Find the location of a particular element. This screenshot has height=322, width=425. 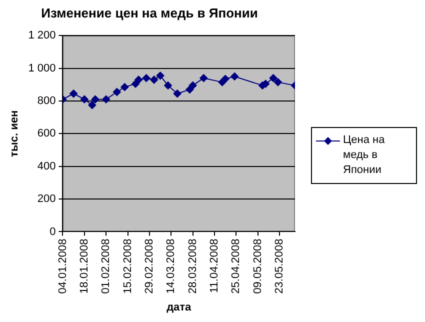

y-axis-title: тыс. иен is located at coordinates (14, 133).